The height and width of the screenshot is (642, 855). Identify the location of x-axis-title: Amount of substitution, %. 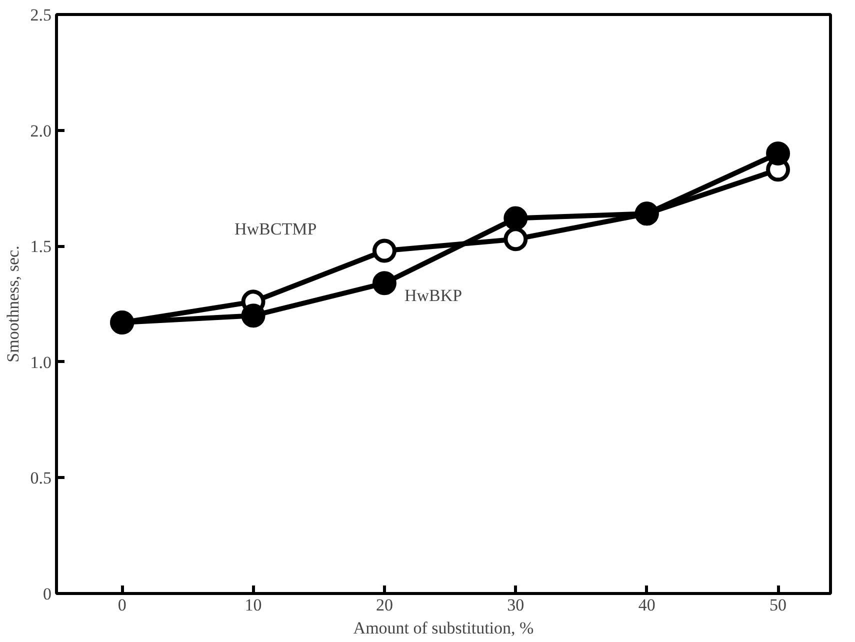
(443, 628).